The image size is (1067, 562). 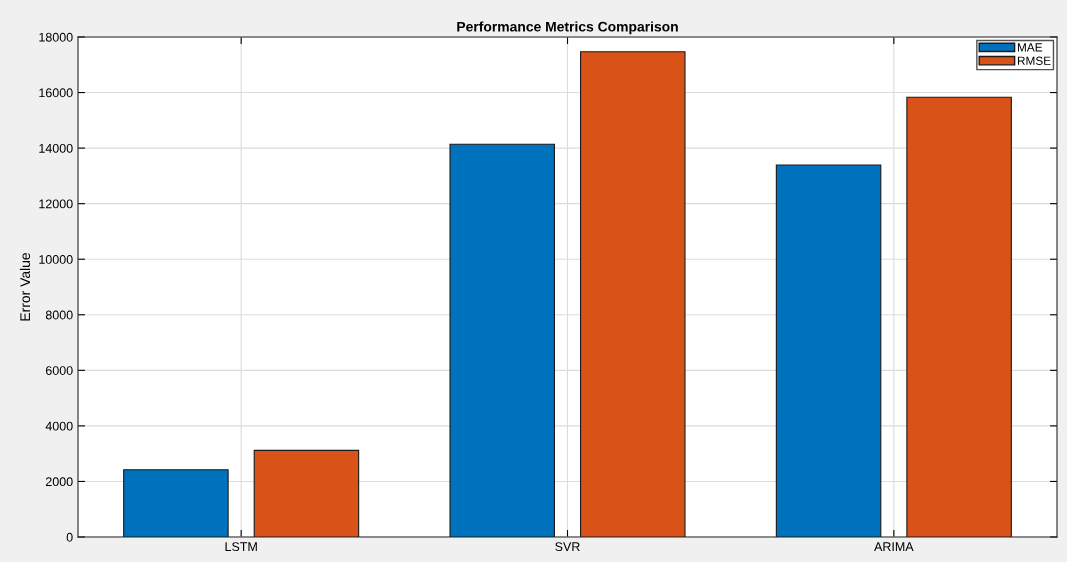 I want to click on y-tick-label: 18000, so click(x=56, y=37).